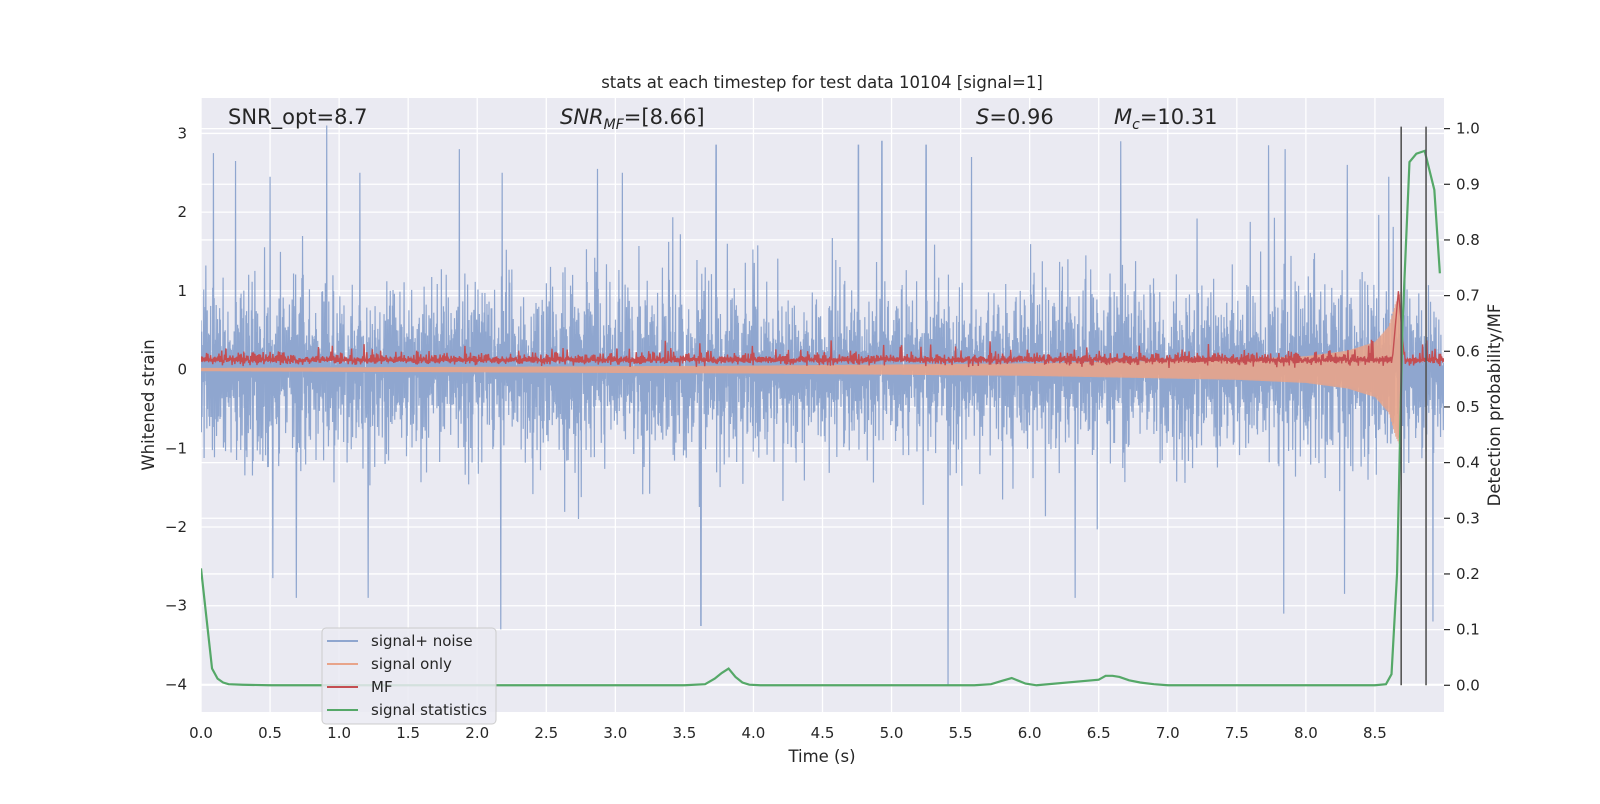  I want to click on annotation-mc-main: M, so click(1123, 117).